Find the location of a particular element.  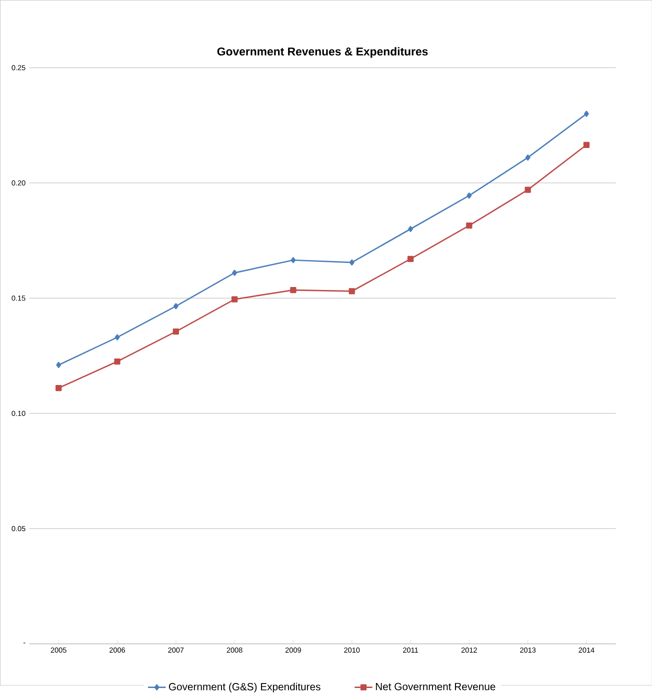

legend-label: Government (G&S) Expenditures is located at coordinates (244, 687).